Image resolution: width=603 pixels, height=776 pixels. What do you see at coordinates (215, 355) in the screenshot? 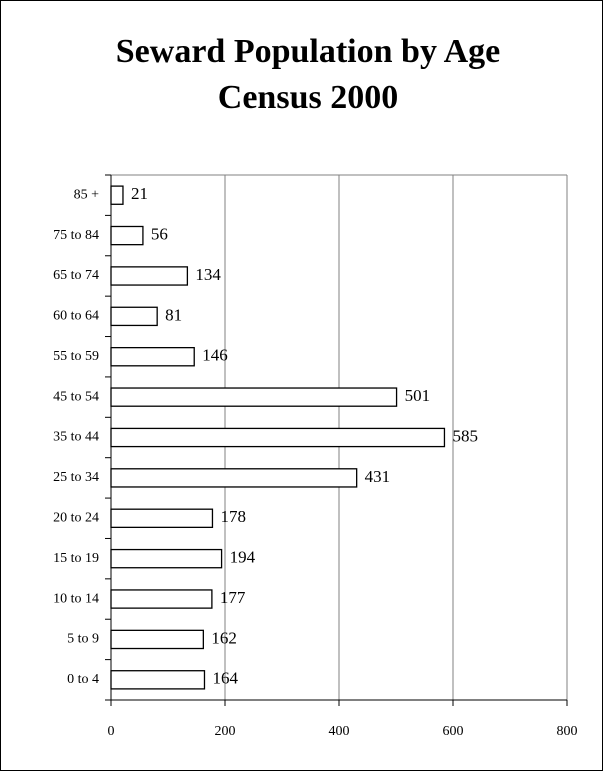
I see `value-label: 146` at bounding box center [215, 355].